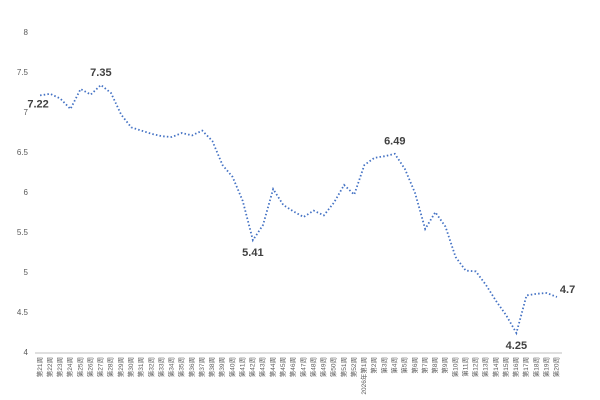  Describe the element at coordinates (505, 367) in the screenshot. I see `x-tick-label: 第15周` at that location.